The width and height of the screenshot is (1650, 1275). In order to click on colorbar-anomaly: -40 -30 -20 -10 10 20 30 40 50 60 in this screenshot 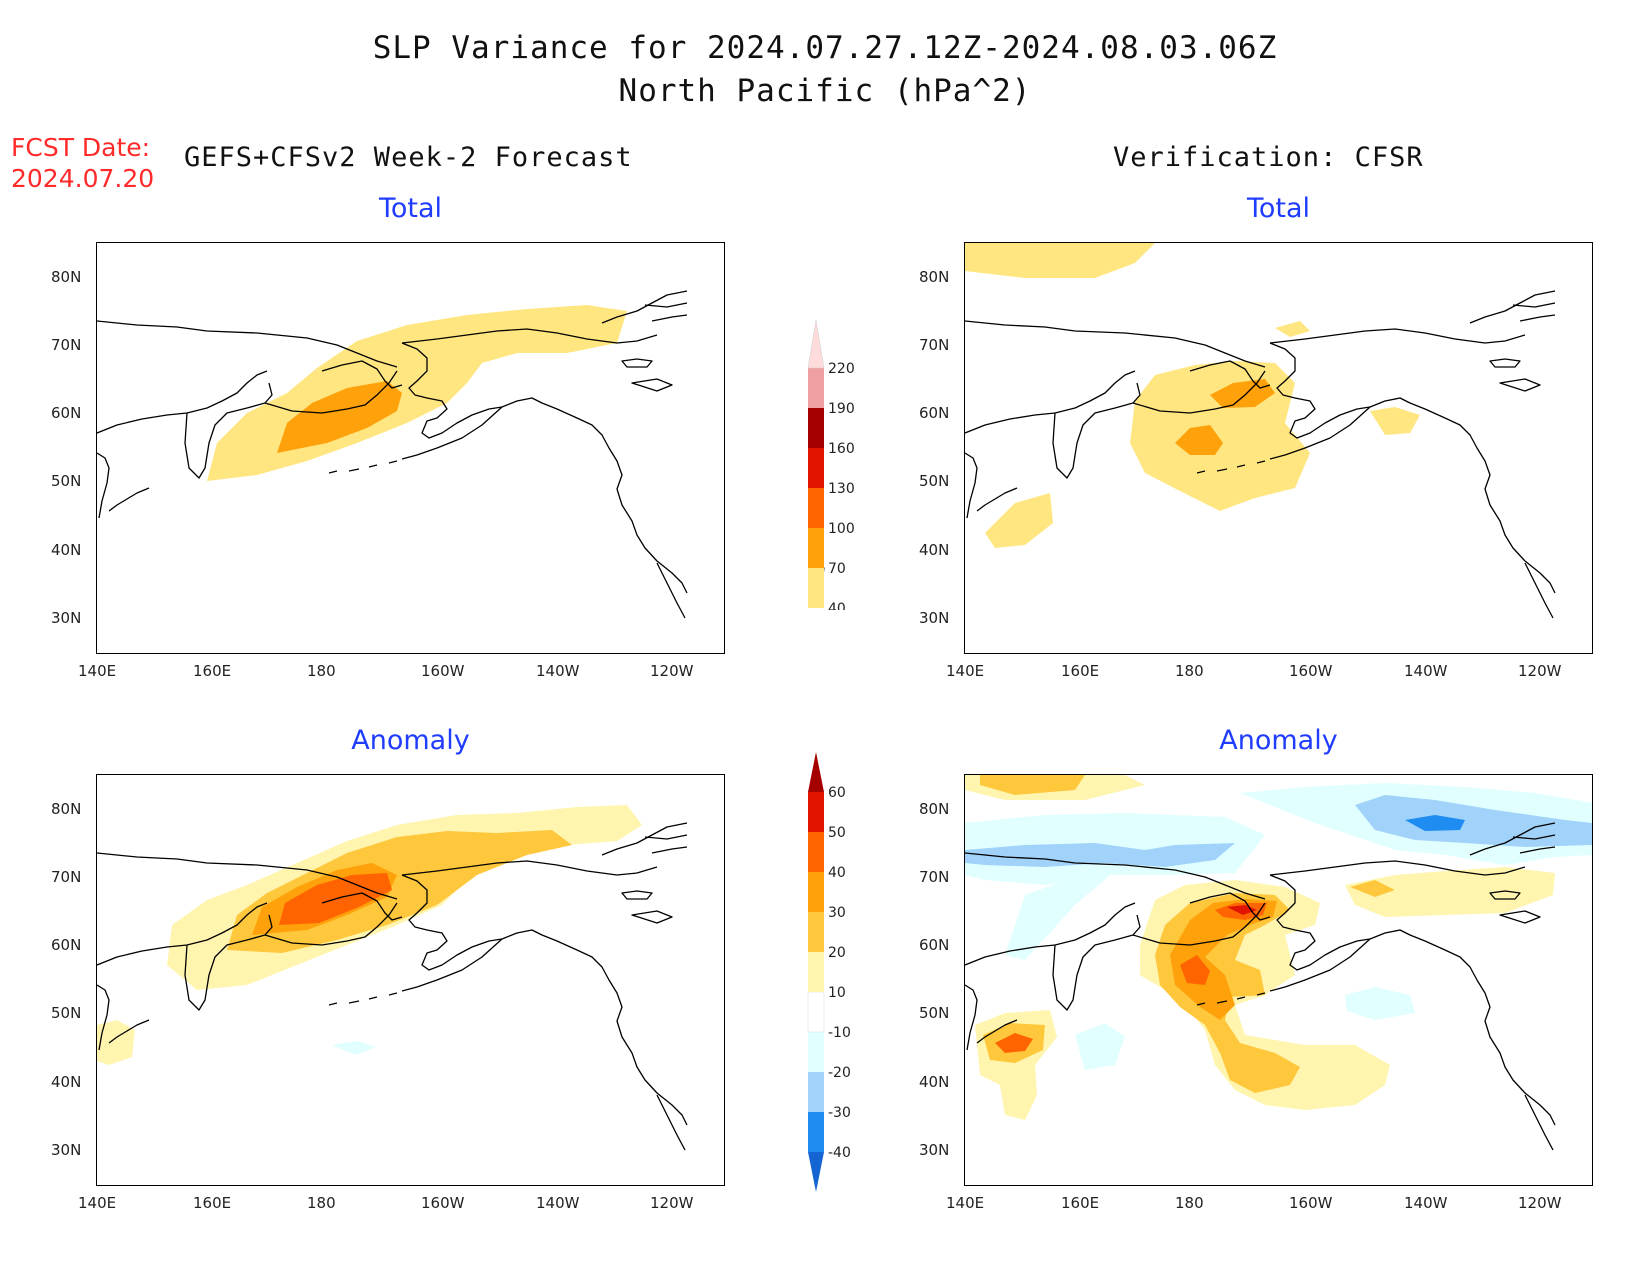, I will do `click(829, 972)`.